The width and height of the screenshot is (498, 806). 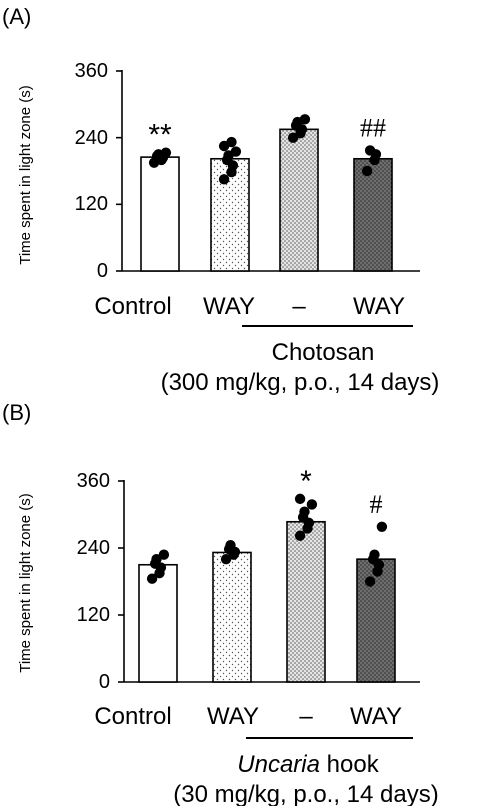 What do you see at coordinates (160, 135) in the screenshot?
I see `significance-mark: **` at bounding box center [160, 135].